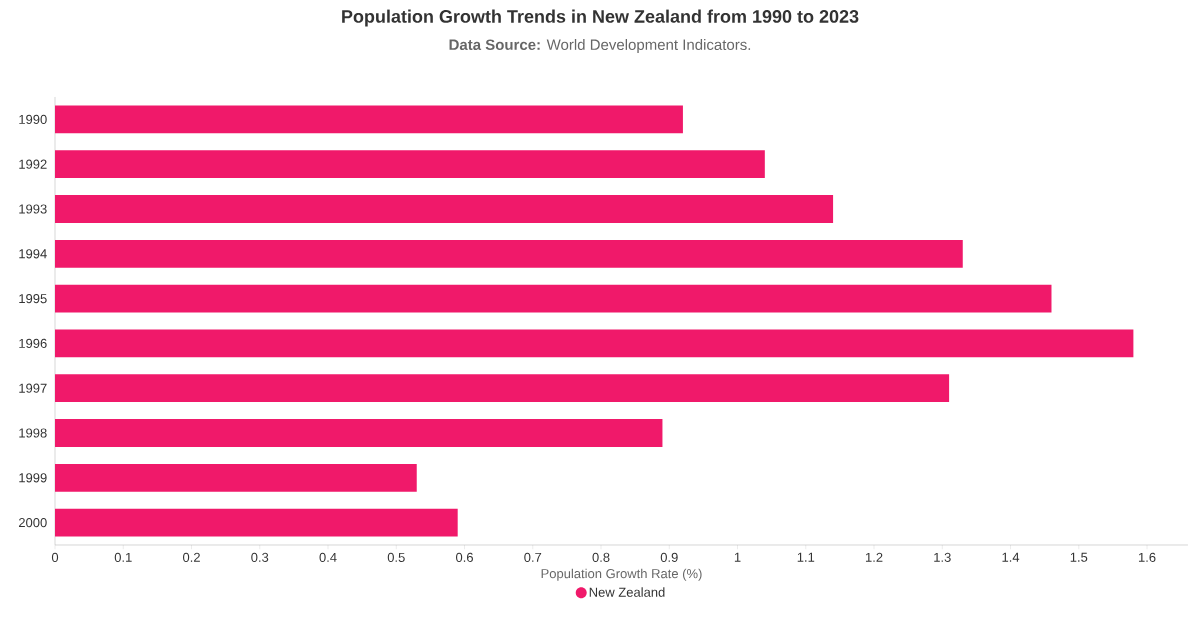  I want to click on legend-label: New Zealand, so click(627, 592).